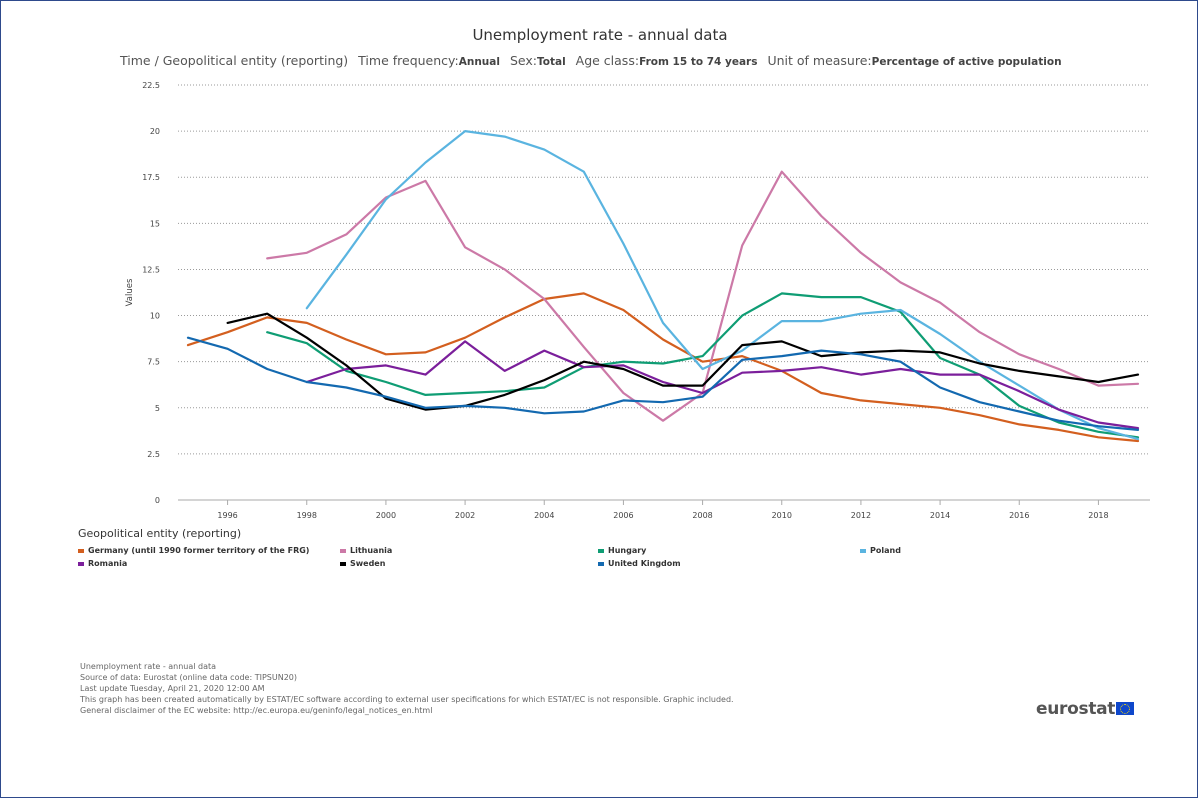  Describe the element at coordinates (151, 85) in the screenshot. I see `y-tick-label: 22.5` at that location.